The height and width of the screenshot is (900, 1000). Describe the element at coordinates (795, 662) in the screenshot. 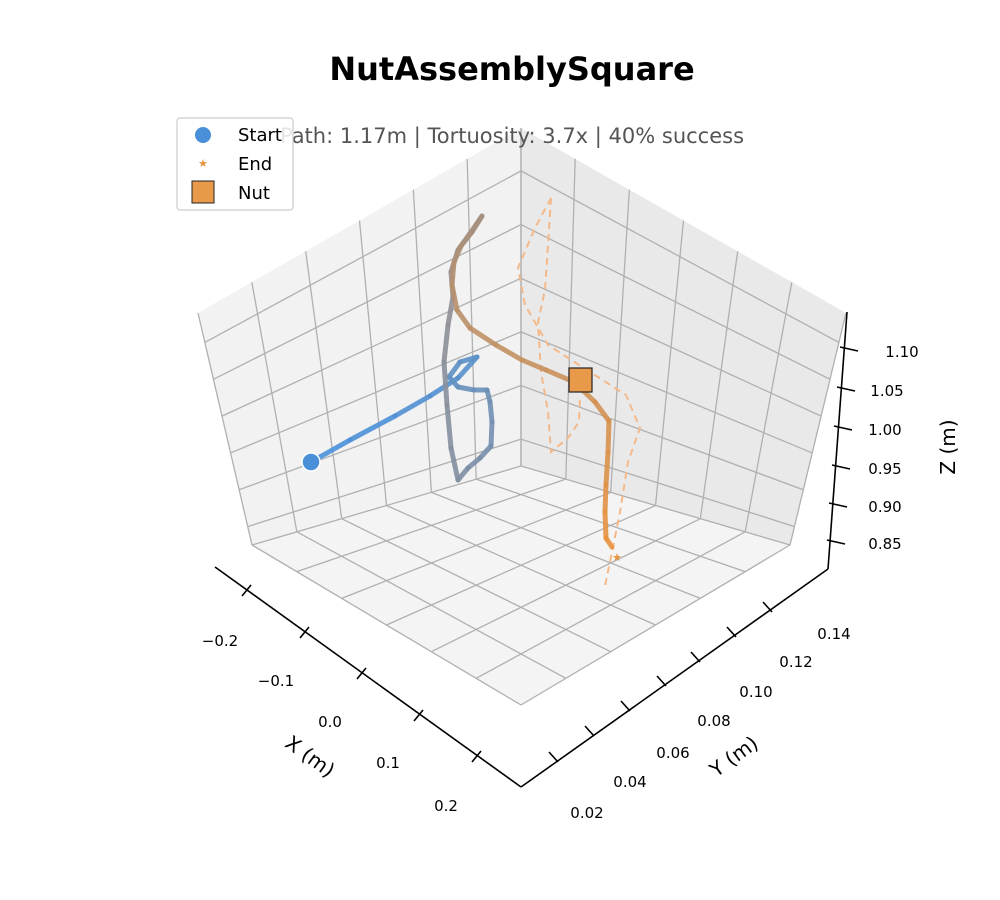

I see `y-tick-label: 0.12` at that location.